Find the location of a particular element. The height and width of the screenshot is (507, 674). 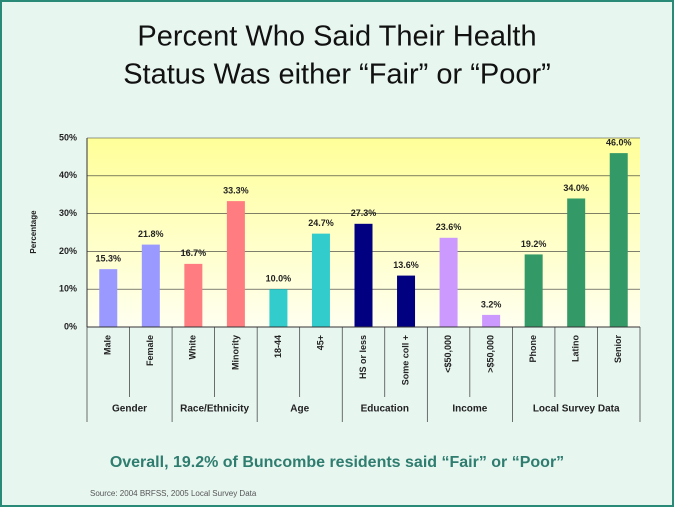

x-tick-label: Male is located at coordinates (108, 345).